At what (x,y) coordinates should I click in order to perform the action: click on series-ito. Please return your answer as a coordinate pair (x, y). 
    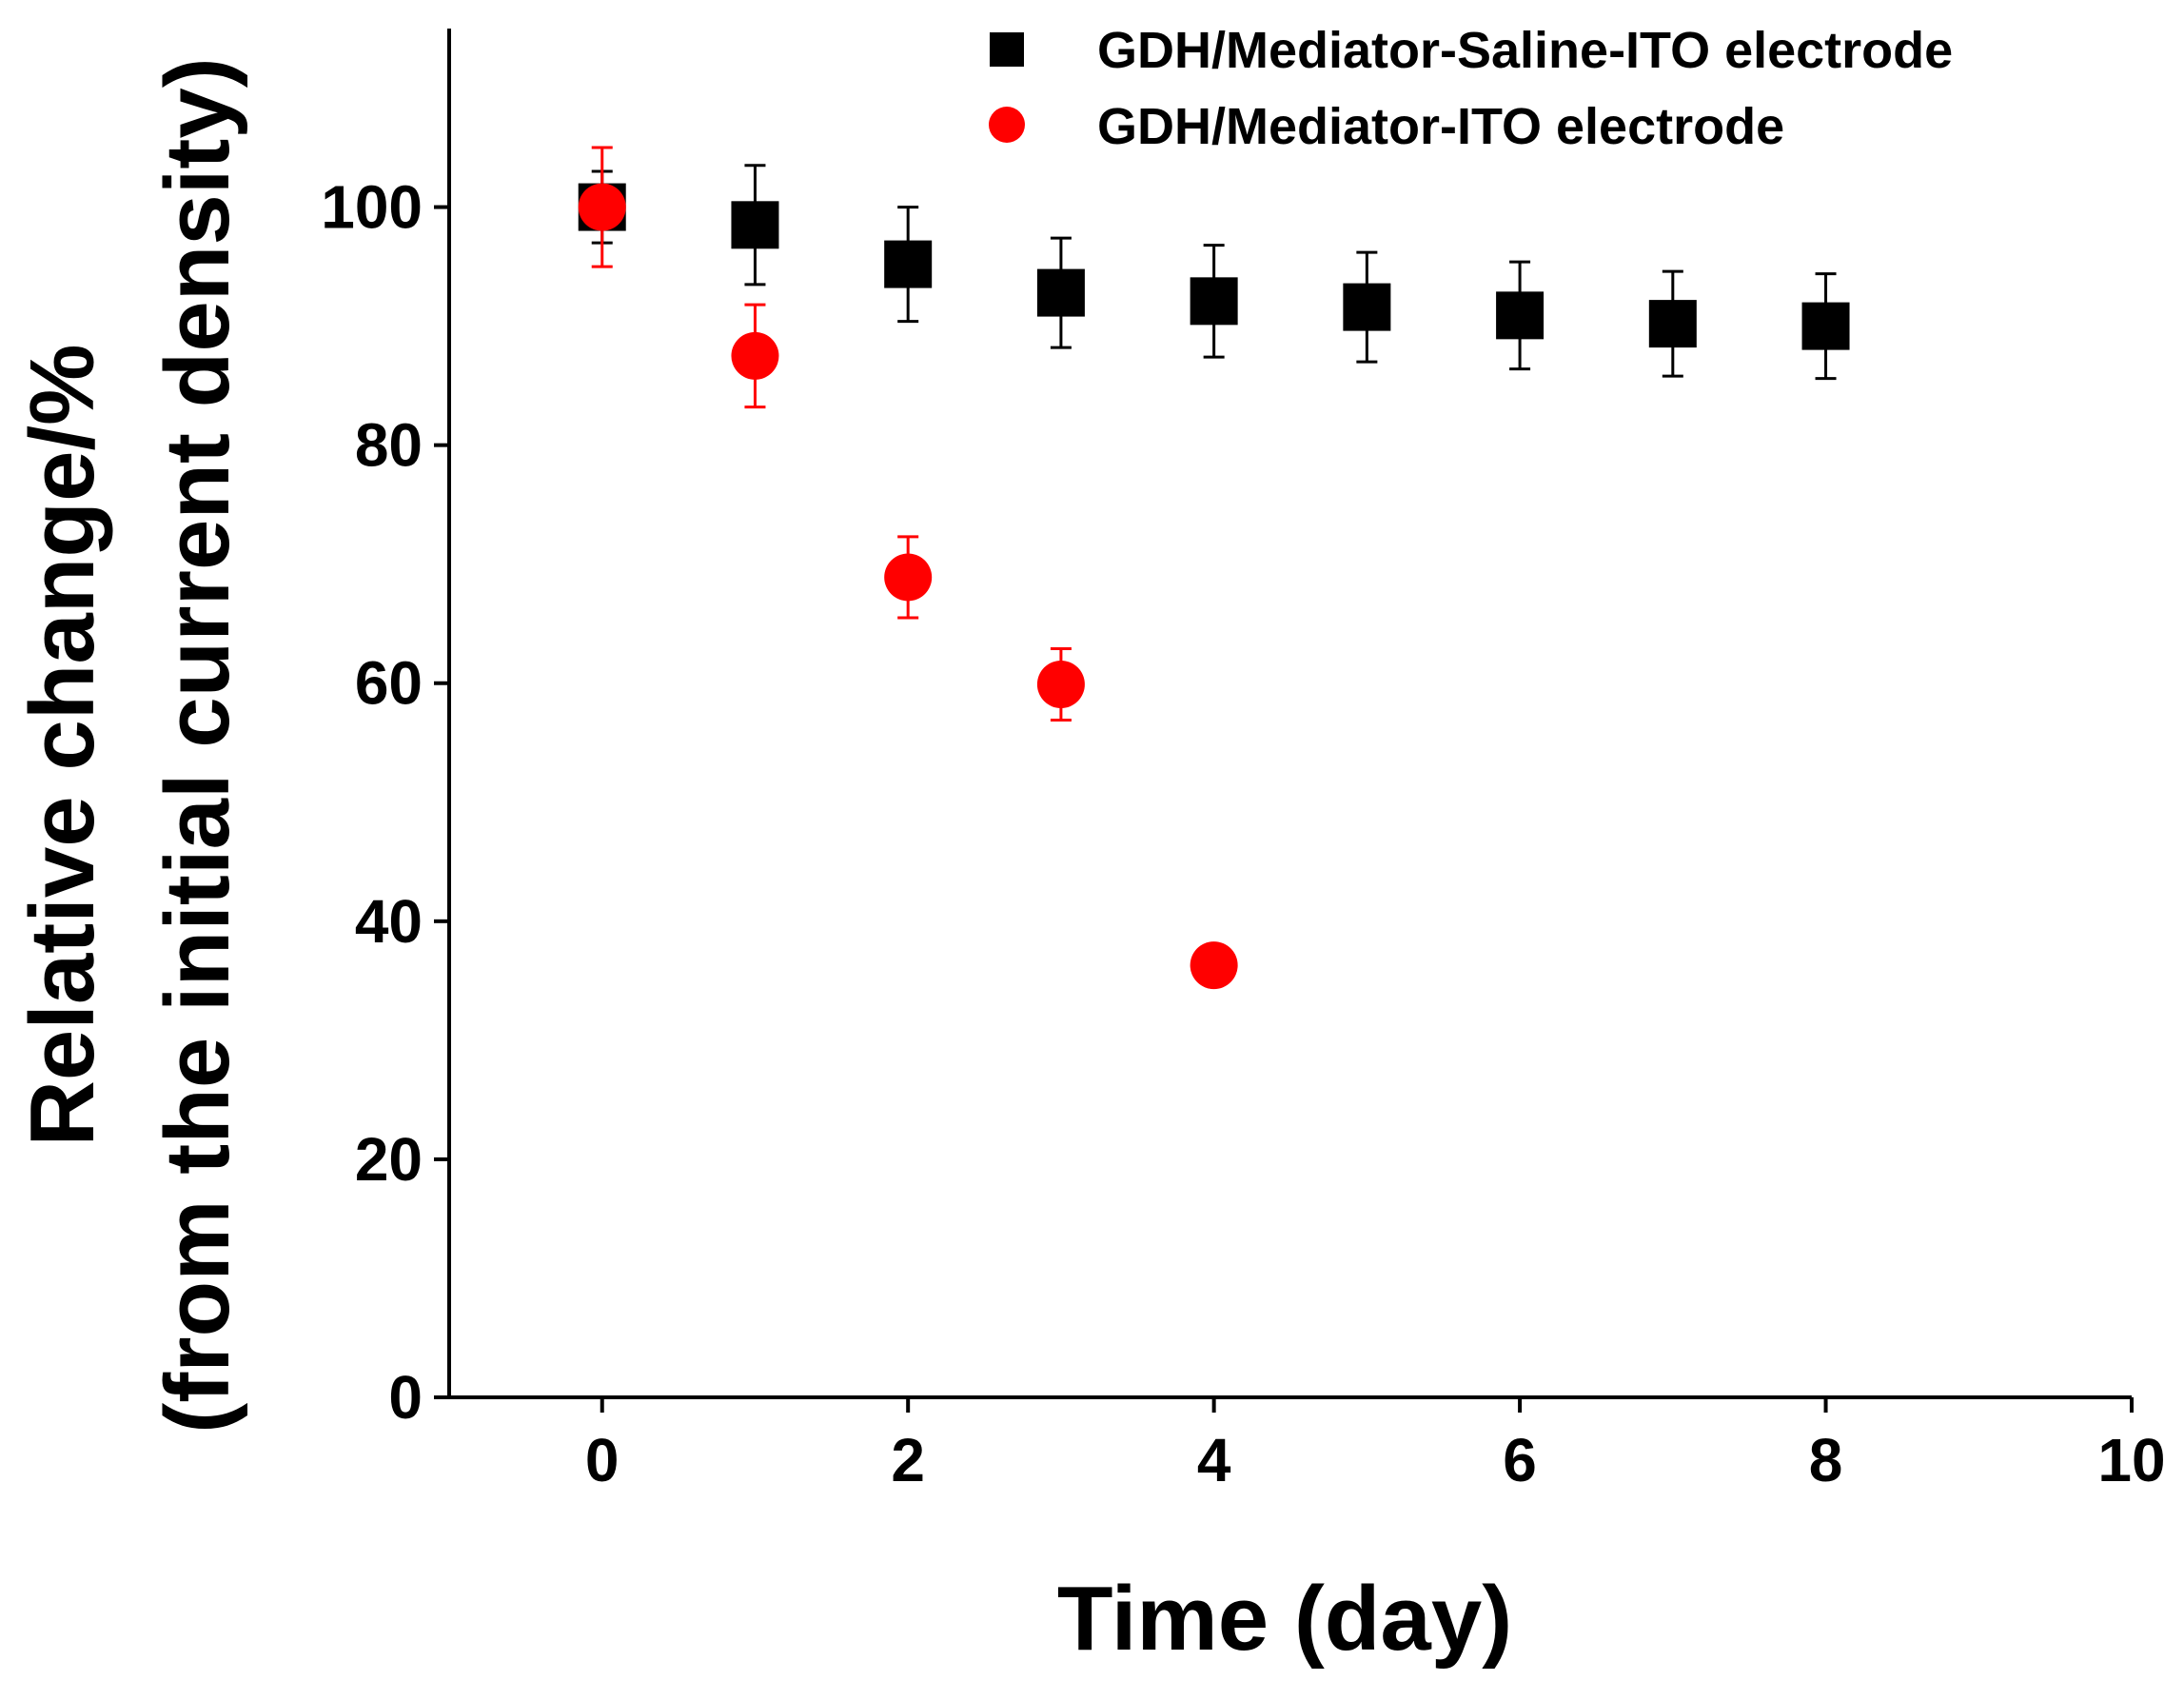
    Looking at the image, I should click on (908, 586).